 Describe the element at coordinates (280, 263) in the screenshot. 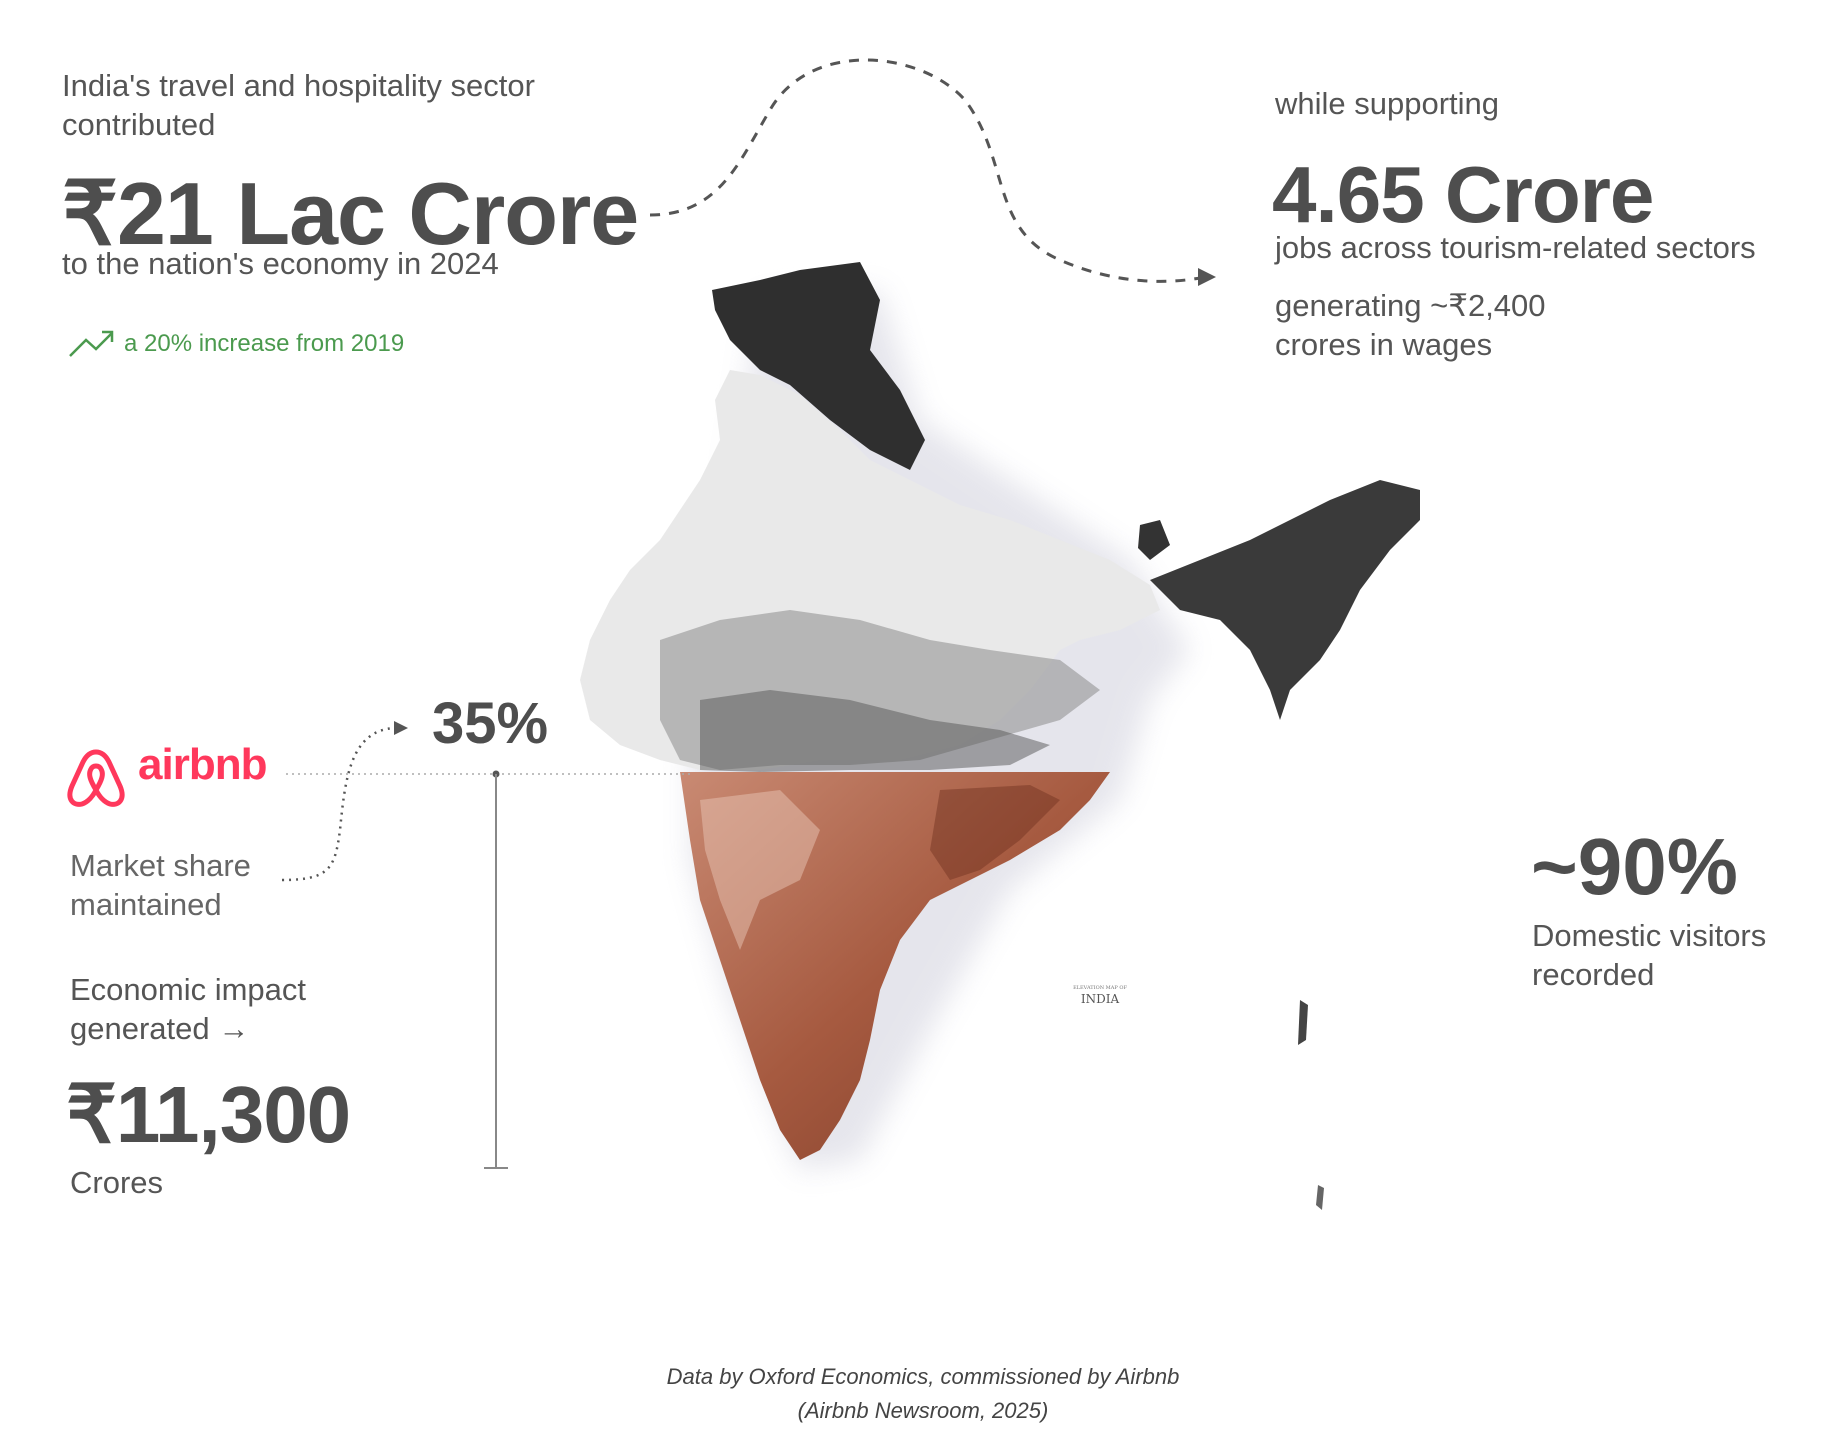

I see `contribution-subline: to the nation's economy in 2024` at that location.